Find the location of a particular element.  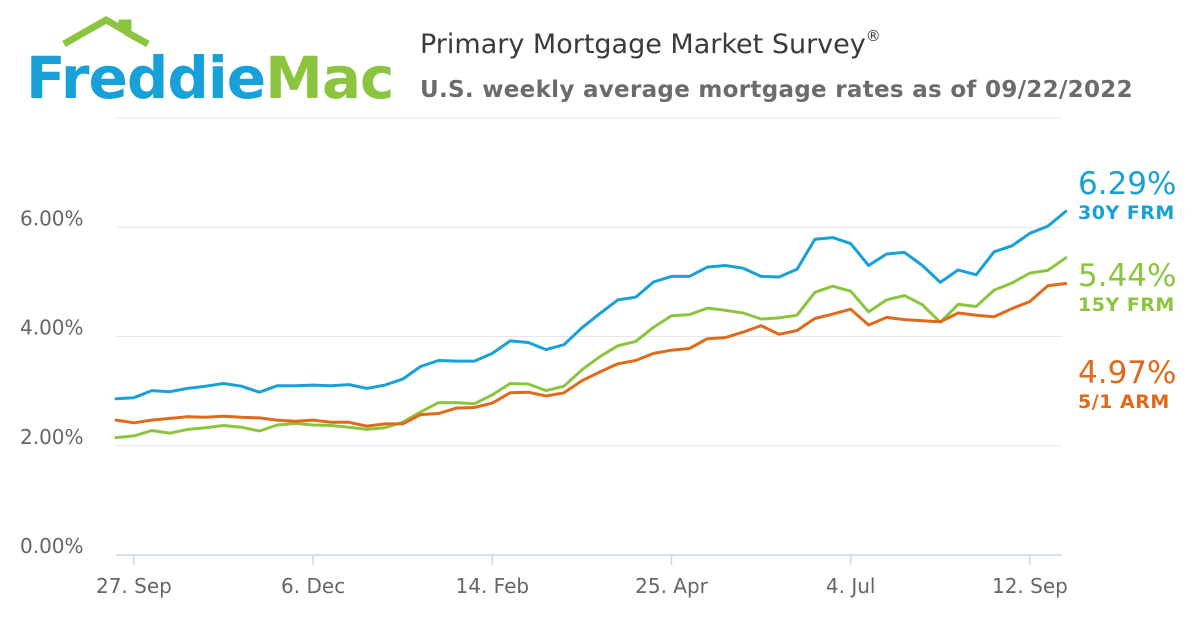

x-tick-label: 12. Sep is located at coordinates (1030, 586).